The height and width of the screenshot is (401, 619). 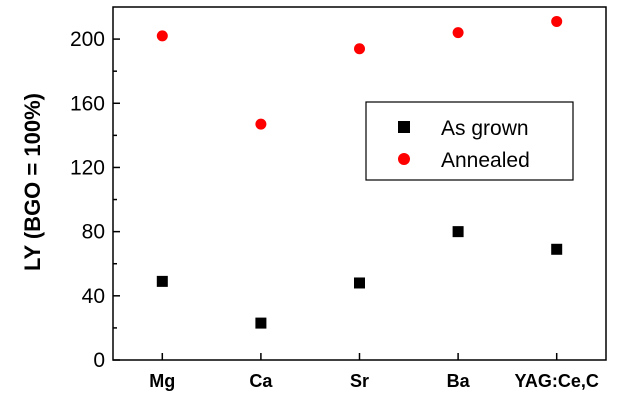 What do you see at coordinates (261, 381) in the screenshot?
I see `x-tick-label: Ca` at bounding box center [261, 381].